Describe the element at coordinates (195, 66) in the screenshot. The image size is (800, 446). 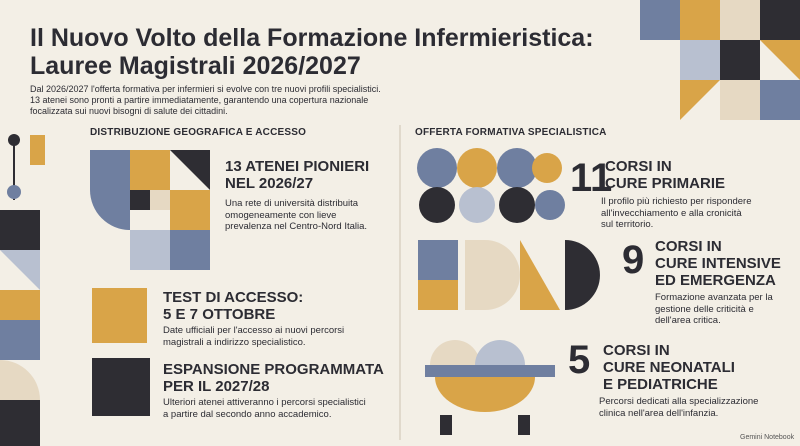
I see `title: Lauree Magistrali 2026/2027` at that location.